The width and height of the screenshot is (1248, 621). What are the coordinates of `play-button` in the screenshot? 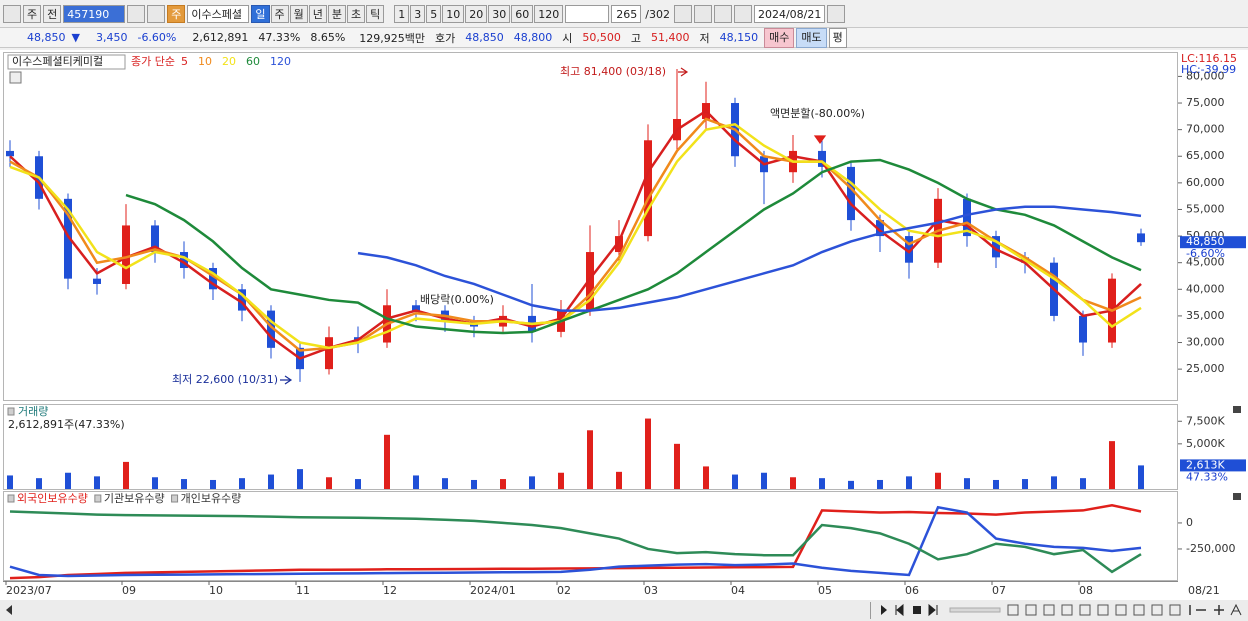 It's located at (884, 610).